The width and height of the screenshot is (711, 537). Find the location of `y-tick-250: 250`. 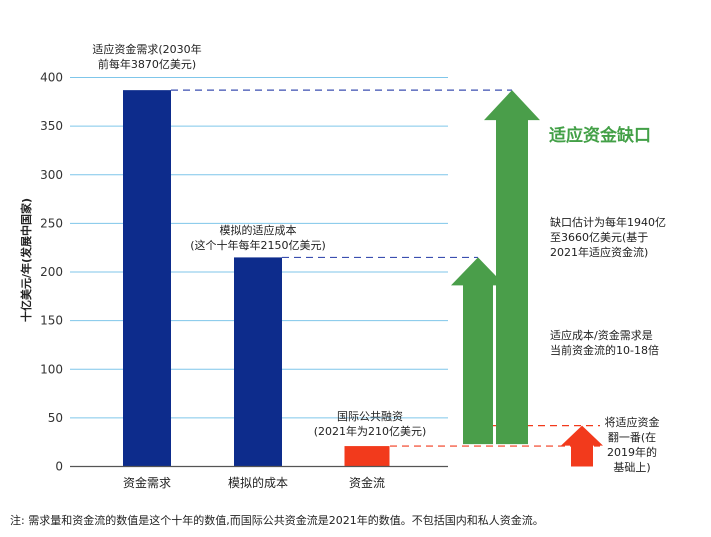

y-tick-250: 250 is located at coordinates (51, 223).